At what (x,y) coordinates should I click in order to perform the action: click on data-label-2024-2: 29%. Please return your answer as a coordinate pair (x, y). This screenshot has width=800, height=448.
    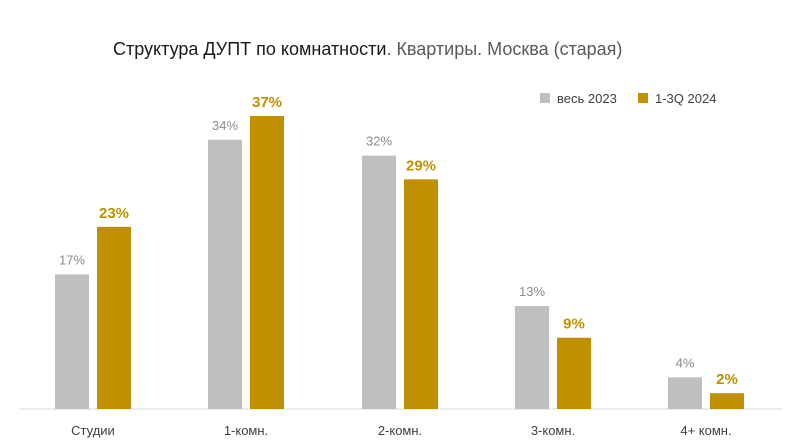
    Looking at the image, I should click on (421, 165).